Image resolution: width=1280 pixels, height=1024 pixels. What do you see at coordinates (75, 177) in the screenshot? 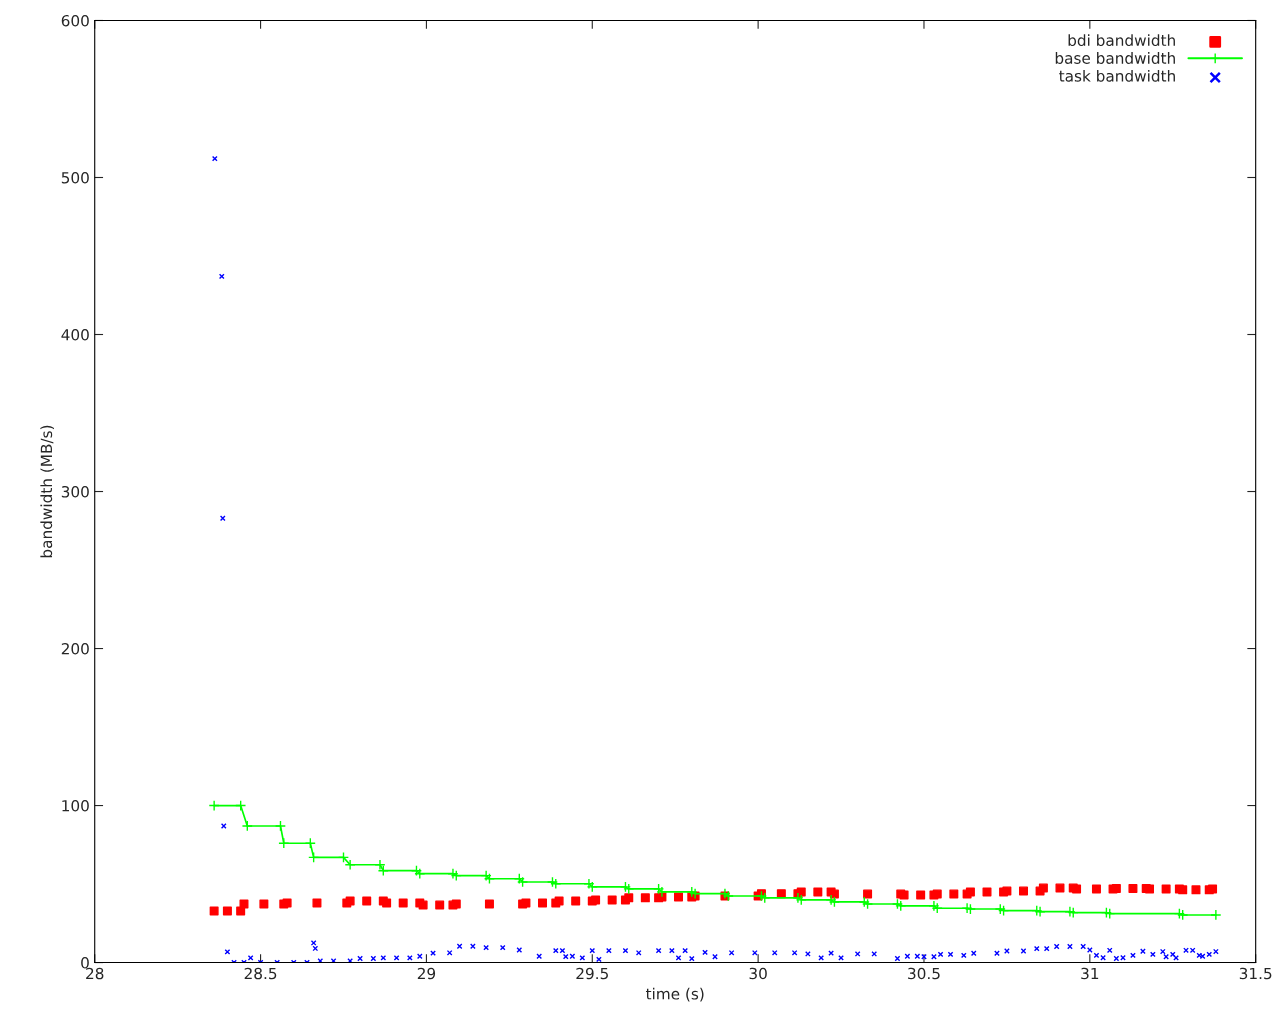
I see `y-tick-label: 500` at bounding box center [75, 177].